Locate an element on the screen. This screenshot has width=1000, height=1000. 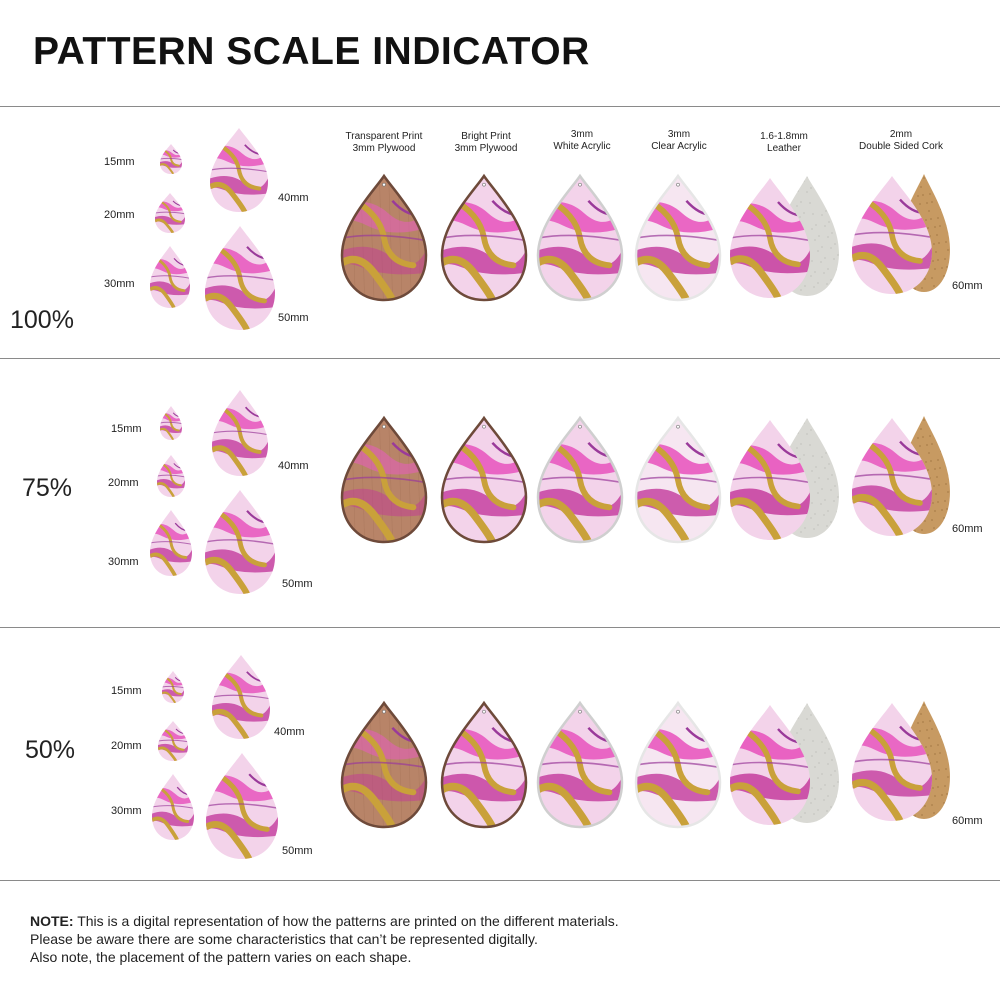
divider-bottom is located at coordinates (500, 880).